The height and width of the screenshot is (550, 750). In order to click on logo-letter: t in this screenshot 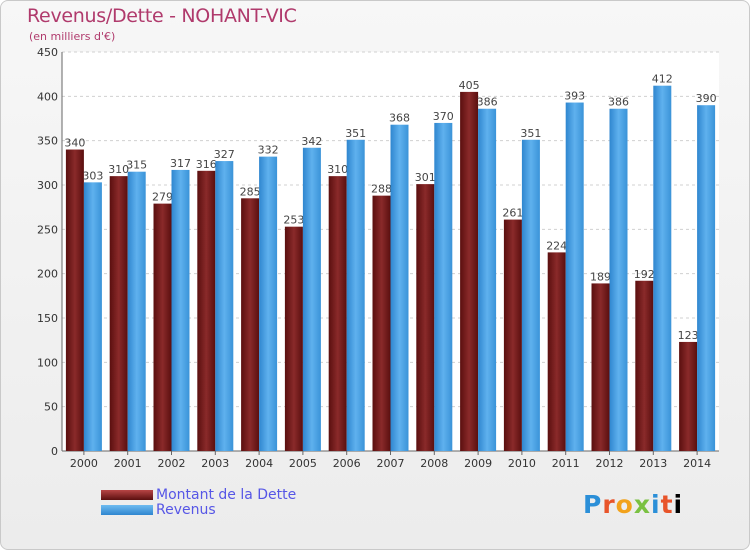, I will do `click(667, 504)`.